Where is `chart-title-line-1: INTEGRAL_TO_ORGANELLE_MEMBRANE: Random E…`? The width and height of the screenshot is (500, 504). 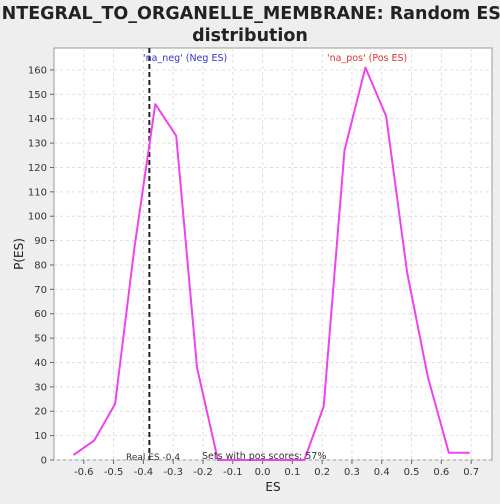 chart-title-line-1: INTEGRAL_TO_ORGANELLE_MEMBRANE: Random E… is located at coordinates (250, 14).